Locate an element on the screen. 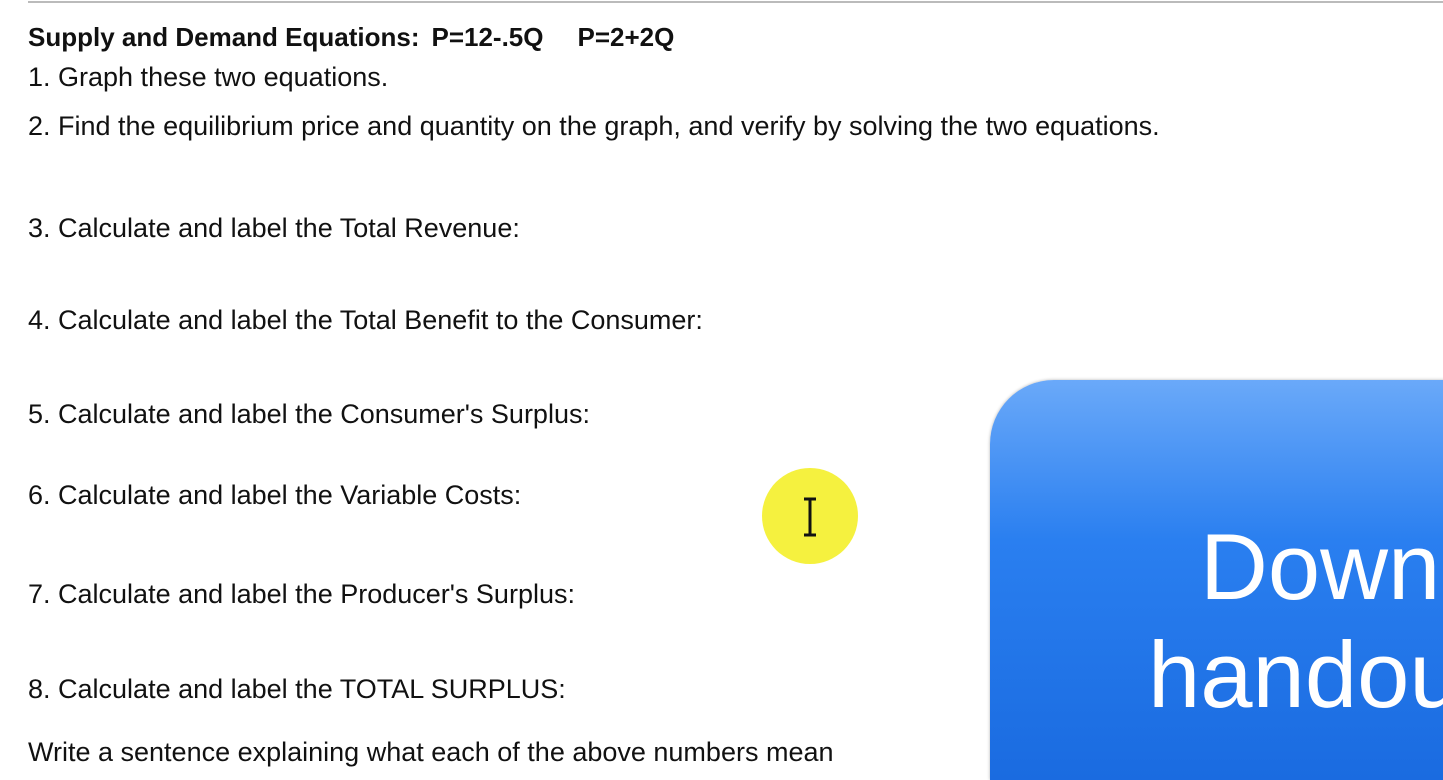 This screenshot has width=1443, height=780. title: Supply and Demand Equations: is located at coordinates (224, 37).